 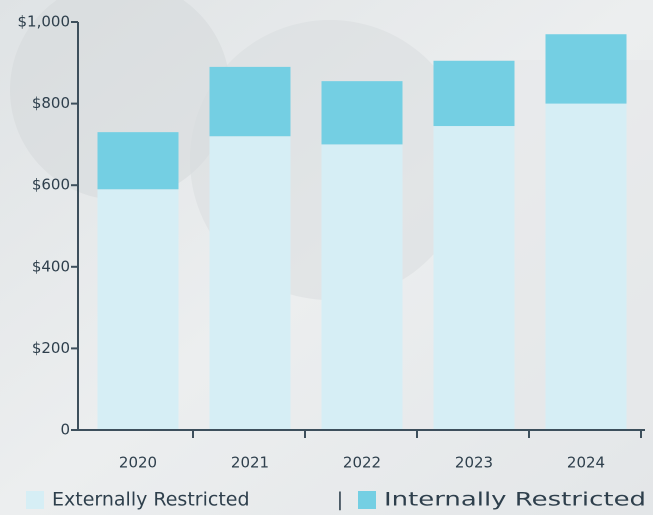 What do you see at coordinates (65, 430) in the screenshot?
I see `y-tick-label: 0` at bounding box center [65, 430].